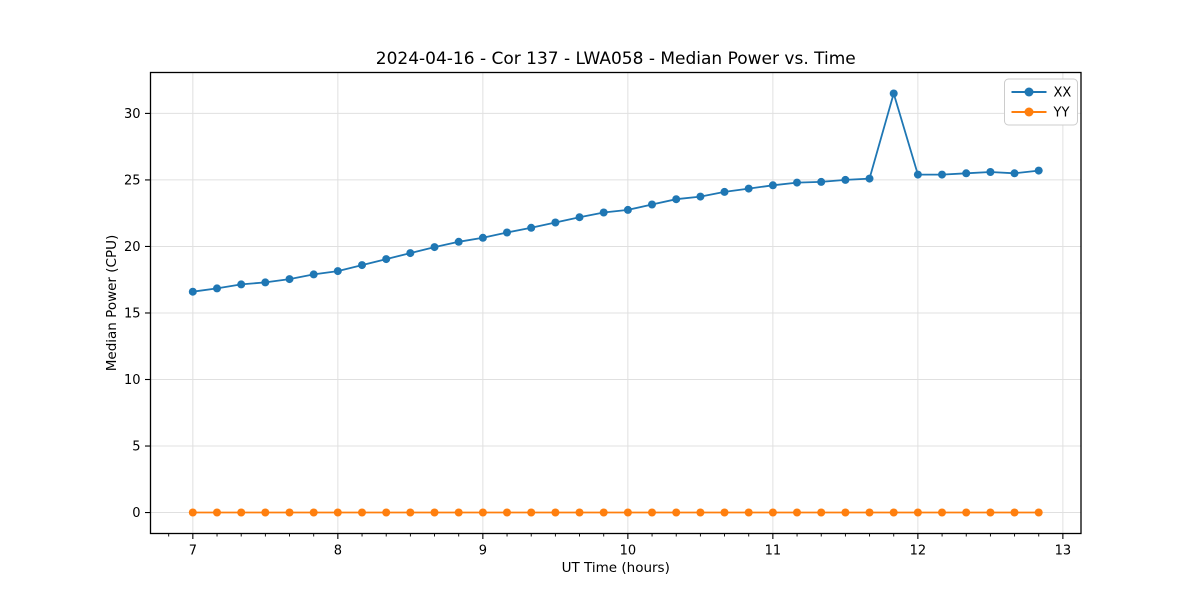 Image resolution: width=1200 pixels, height=604 pixels. I want to click on legend-marker-XX, so click(1029, 92).